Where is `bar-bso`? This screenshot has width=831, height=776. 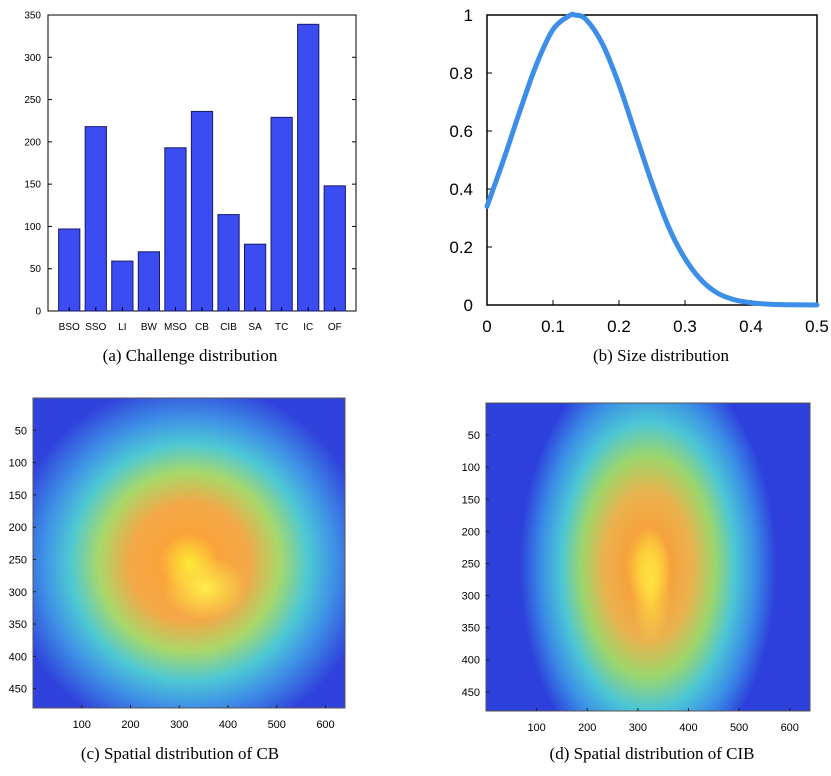
bar-bso is located at coordinates (69, 270).